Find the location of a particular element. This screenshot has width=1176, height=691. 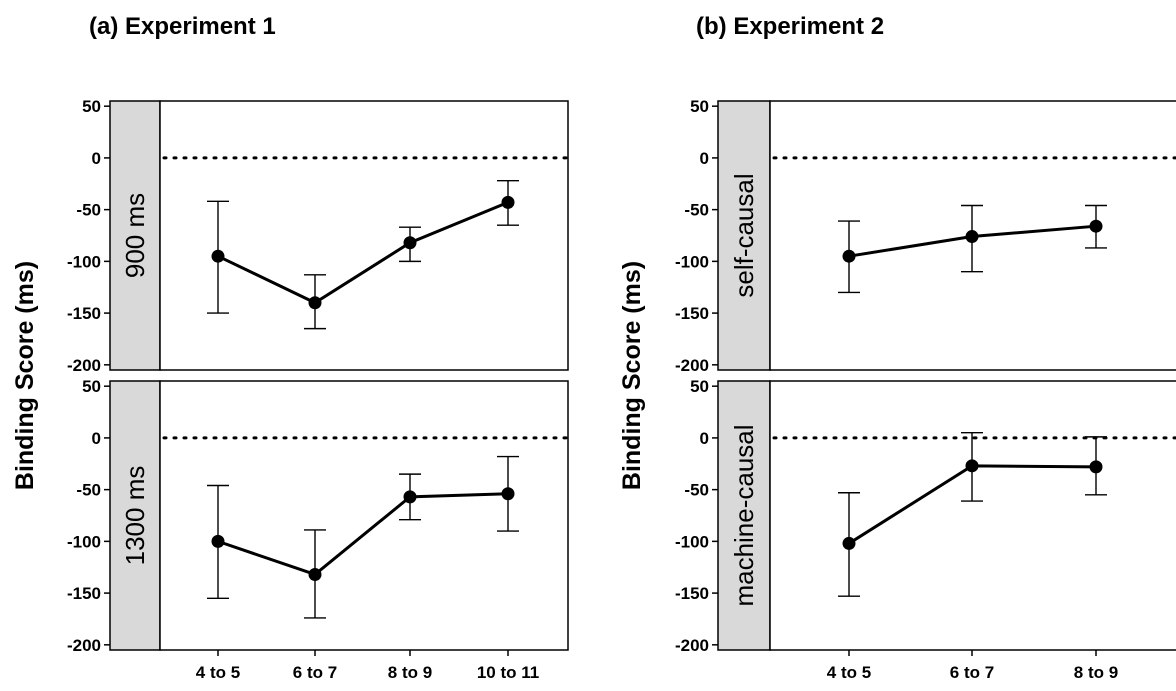

x-tick-label: 10 to 11 is located at coordinates (508, 672).